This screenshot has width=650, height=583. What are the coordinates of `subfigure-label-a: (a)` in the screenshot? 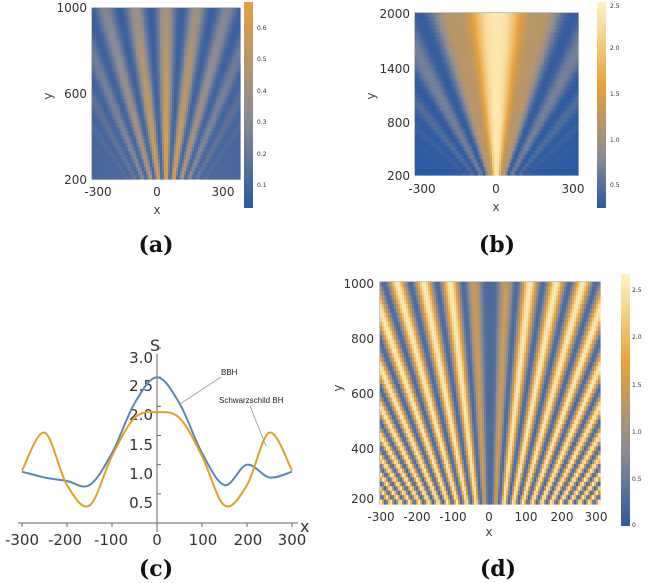 It's located at (155, 245).